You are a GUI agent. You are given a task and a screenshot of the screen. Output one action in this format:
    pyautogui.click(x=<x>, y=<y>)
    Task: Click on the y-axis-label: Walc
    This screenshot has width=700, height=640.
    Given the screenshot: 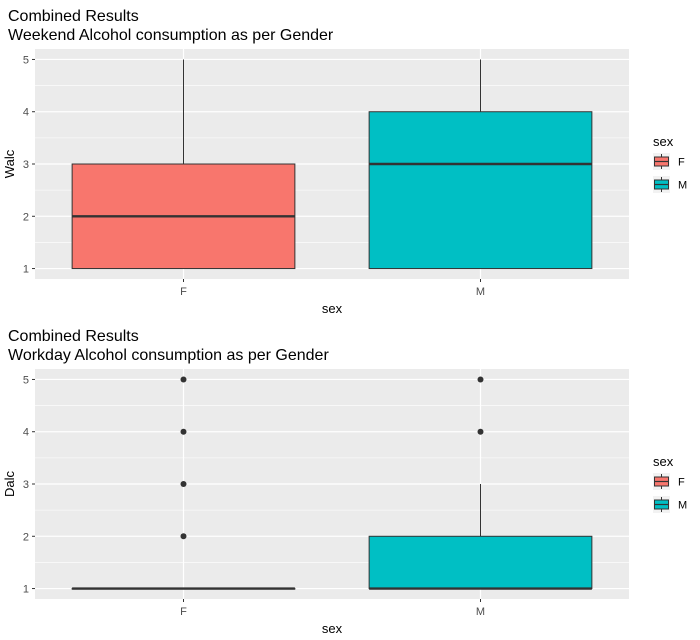 What is the action you would take?
    pyautogui.click(x=9, y=163)
    